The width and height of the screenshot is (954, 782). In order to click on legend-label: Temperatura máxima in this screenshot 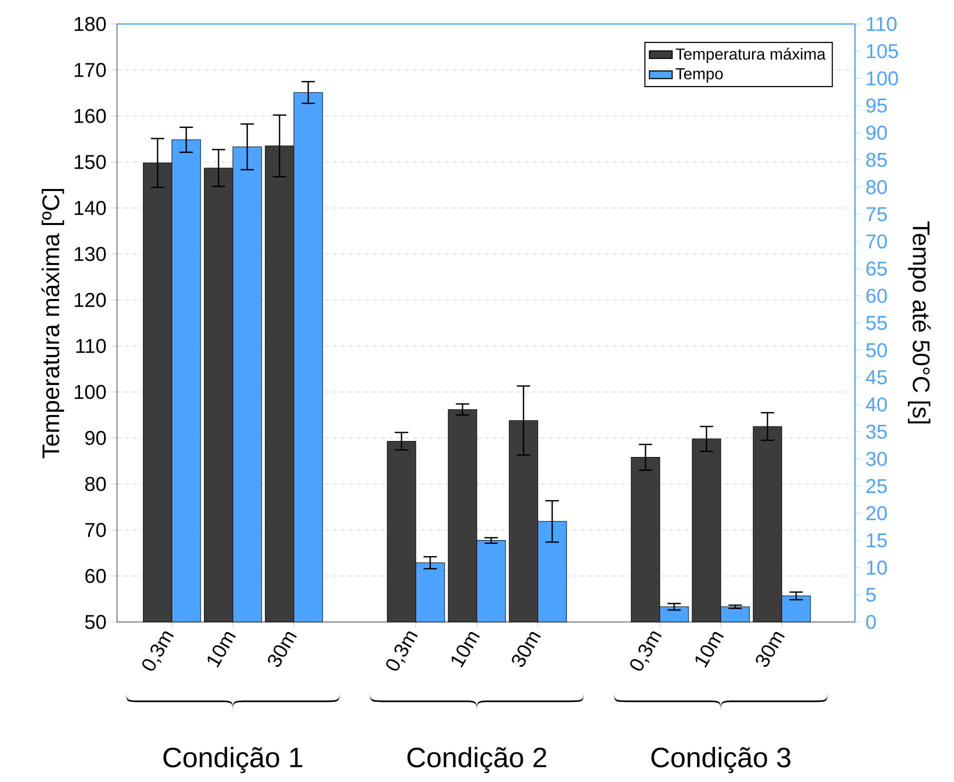, I will do `click(751, 55)`.